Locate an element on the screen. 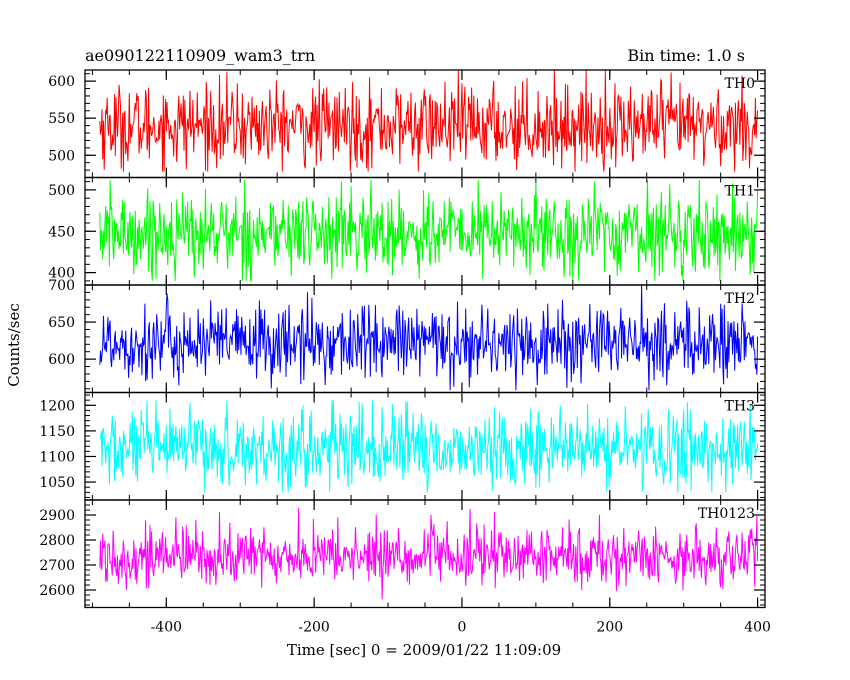 The height and width of the screenshot is (680, 850). panel-th0123: 2600 2700 2800 2900 TH0123 is located at coordinates (402, 554).